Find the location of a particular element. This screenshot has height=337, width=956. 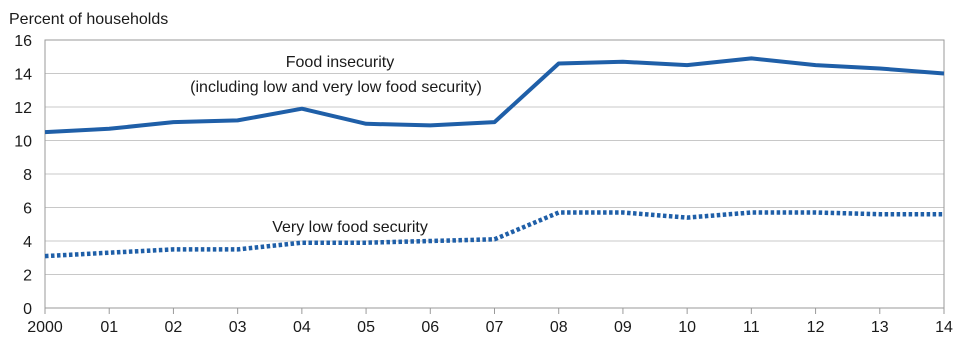

y-tick-label-16: 16 is located at coordinates (23, 41).